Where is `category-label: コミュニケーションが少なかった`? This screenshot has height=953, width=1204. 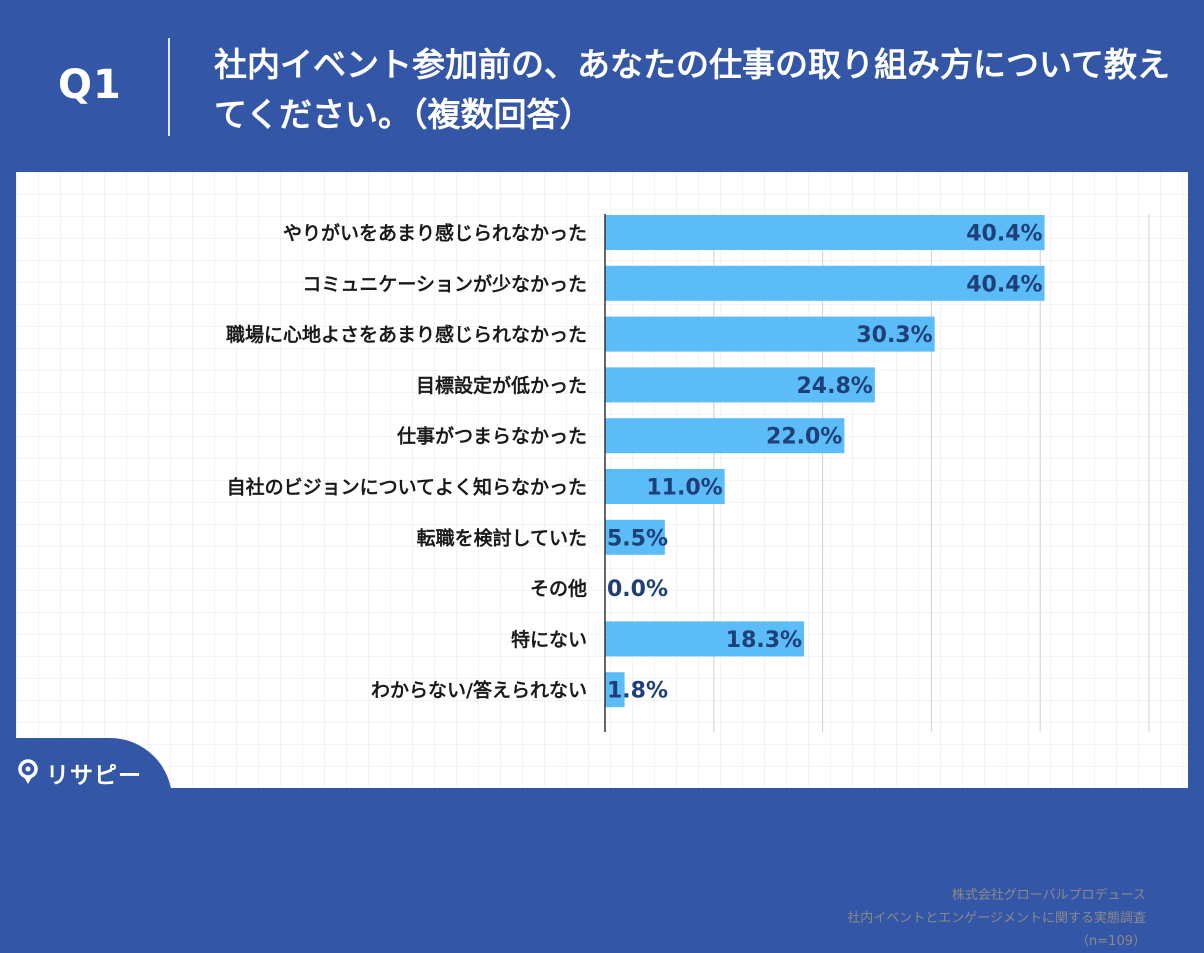
category-label: コミュニケーションが少なかった is located at coordinates (444, 283).